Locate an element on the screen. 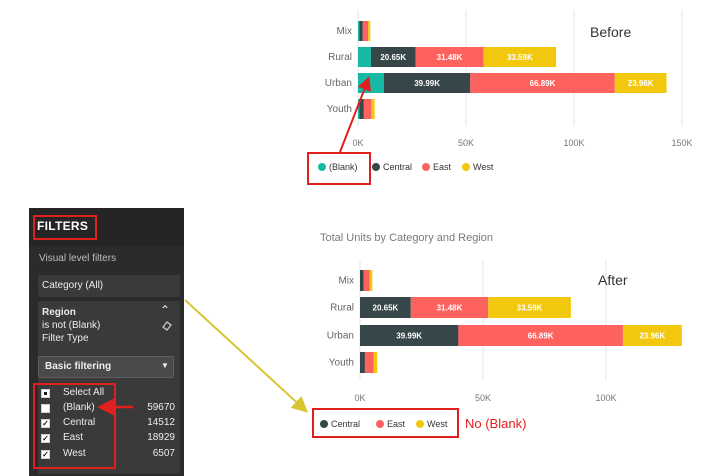 The height and width of the screenshot is (476, 712). collapse-chevron-icon: ⌃ is located at coordinates (165, 310).